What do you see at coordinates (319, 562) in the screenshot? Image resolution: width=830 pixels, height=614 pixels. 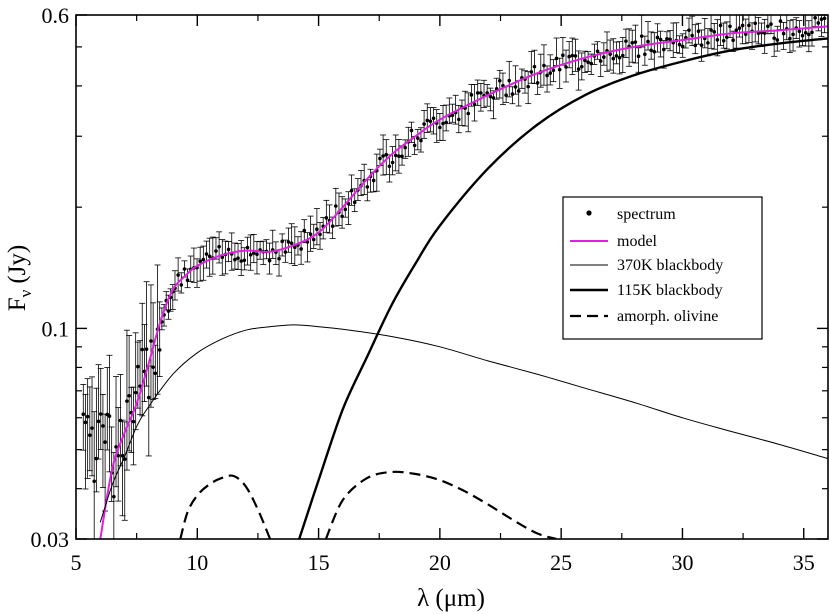 I see `x-tick-label-2: 15` at bounding box center [319, 562].